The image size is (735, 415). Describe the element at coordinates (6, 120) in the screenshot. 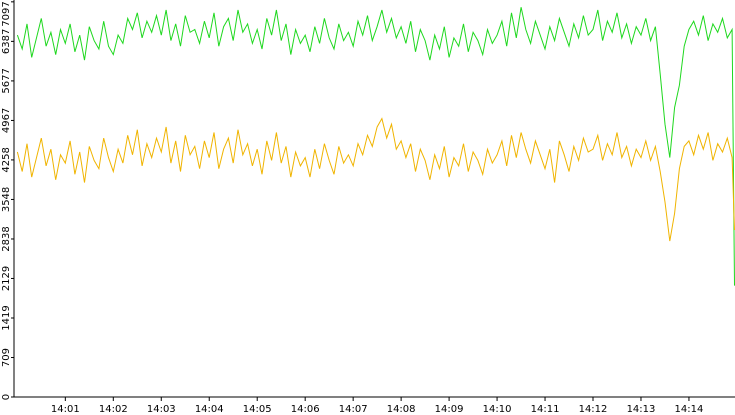

I see `y-tick-label: 4967` at that location.